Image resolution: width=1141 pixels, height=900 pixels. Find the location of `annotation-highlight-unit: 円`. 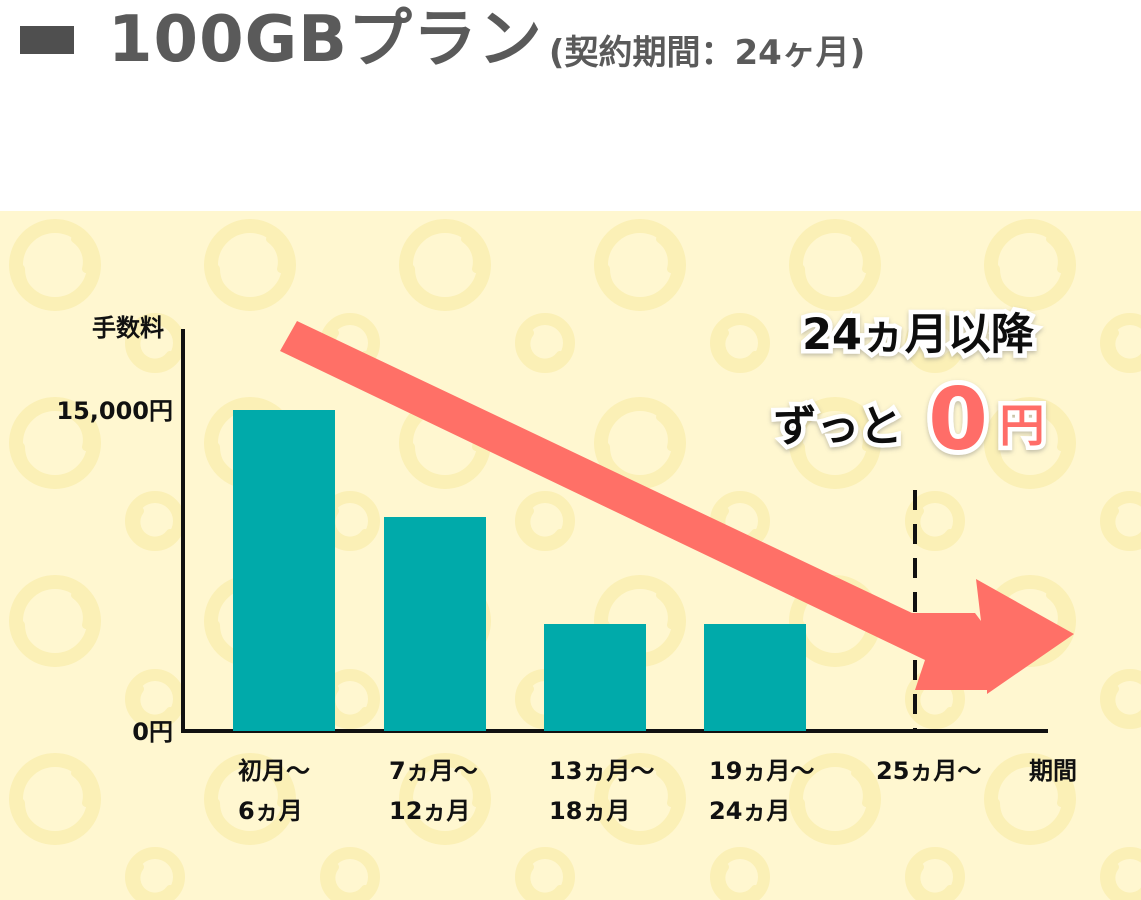

annotation-highlight-unit: 円 is located at coordinates (1021, 425).